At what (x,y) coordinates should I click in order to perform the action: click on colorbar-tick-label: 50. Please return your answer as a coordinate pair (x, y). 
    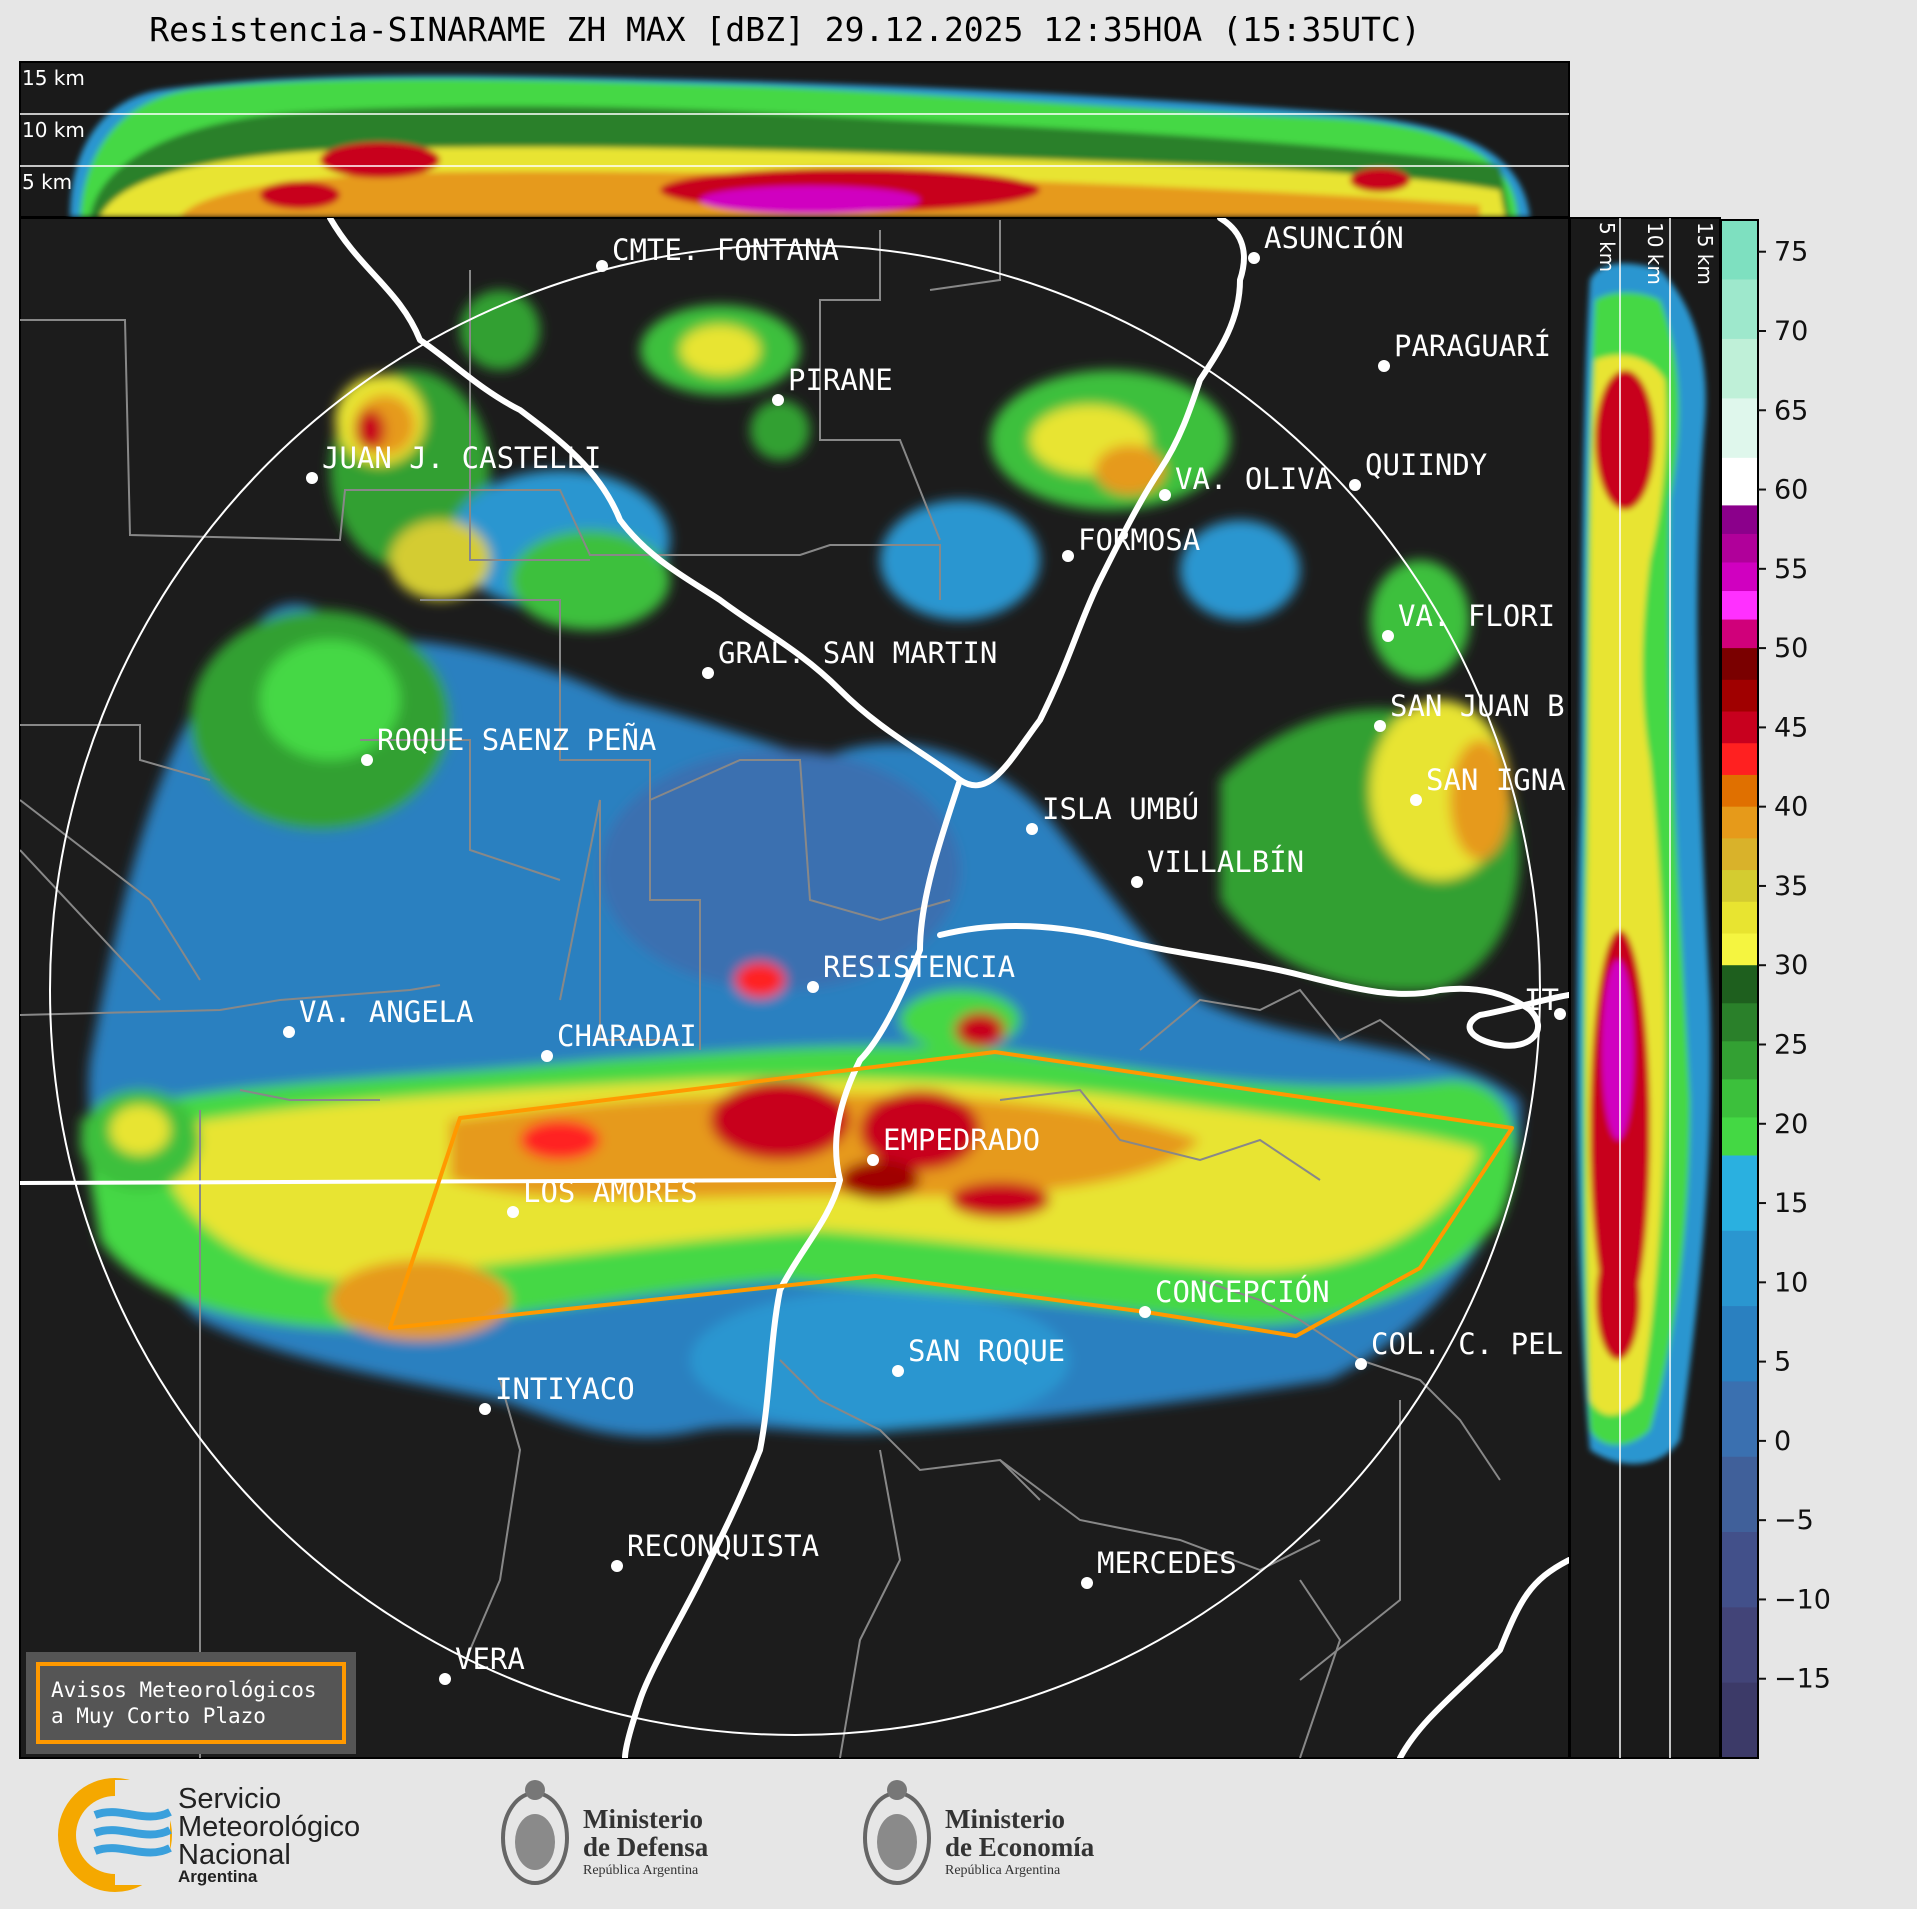
    Looking at the image, I should click on (1791, 648).